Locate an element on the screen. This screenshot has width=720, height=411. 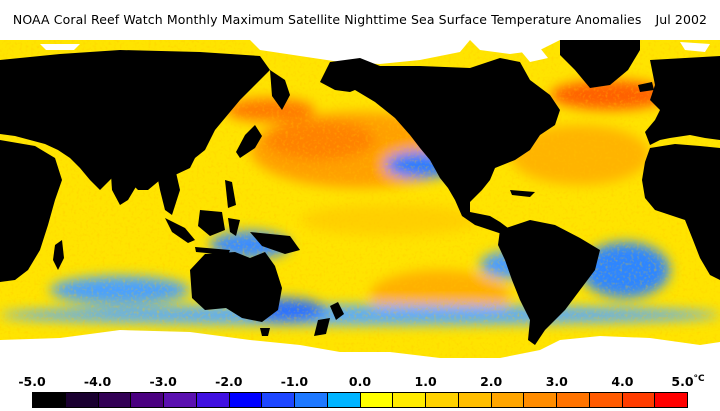
india is located at coordinates (125, 181).